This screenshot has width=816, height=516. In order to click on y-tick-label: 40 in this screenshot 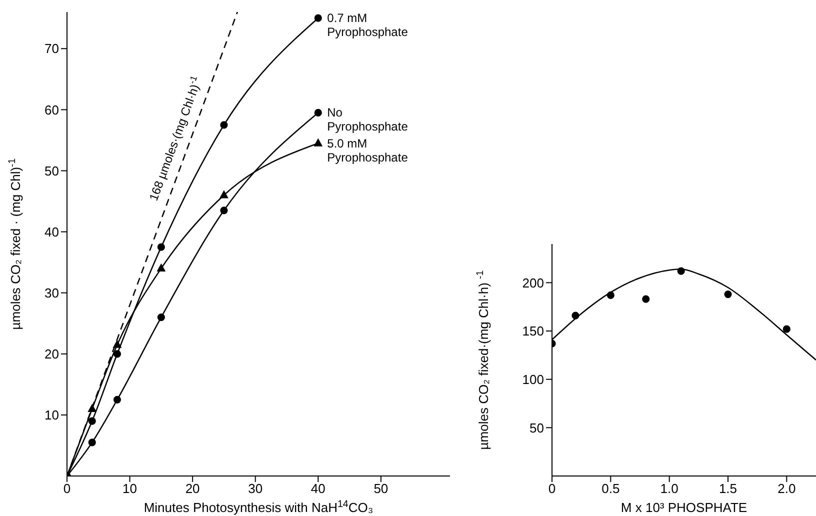, I will do `click(51, 232)`.